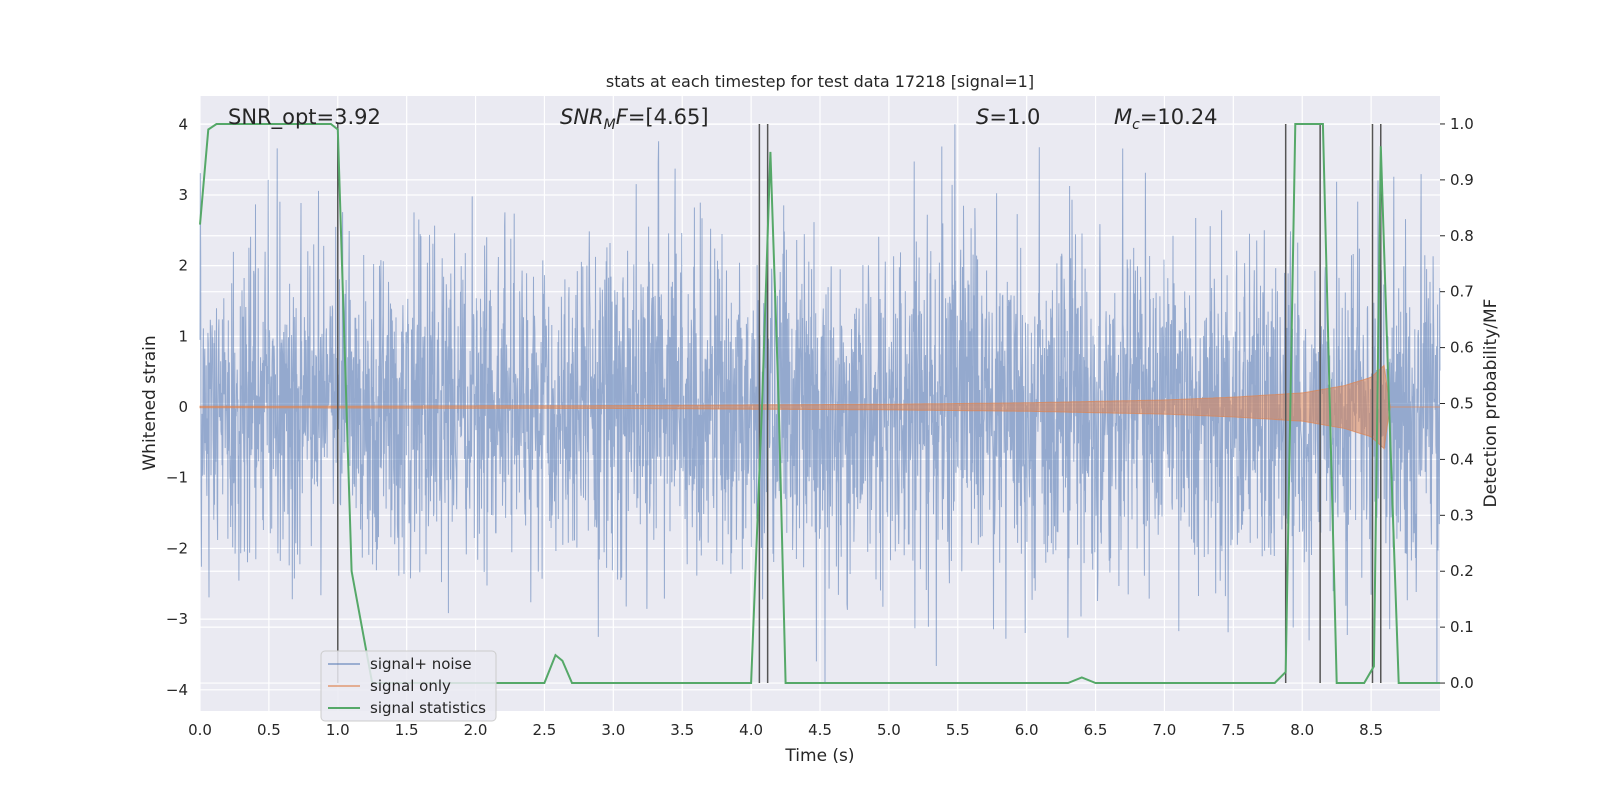  Describe the element at coordinates (1233, 730) in the screenshot. I see `x-tick-label: 7.5` at that location.